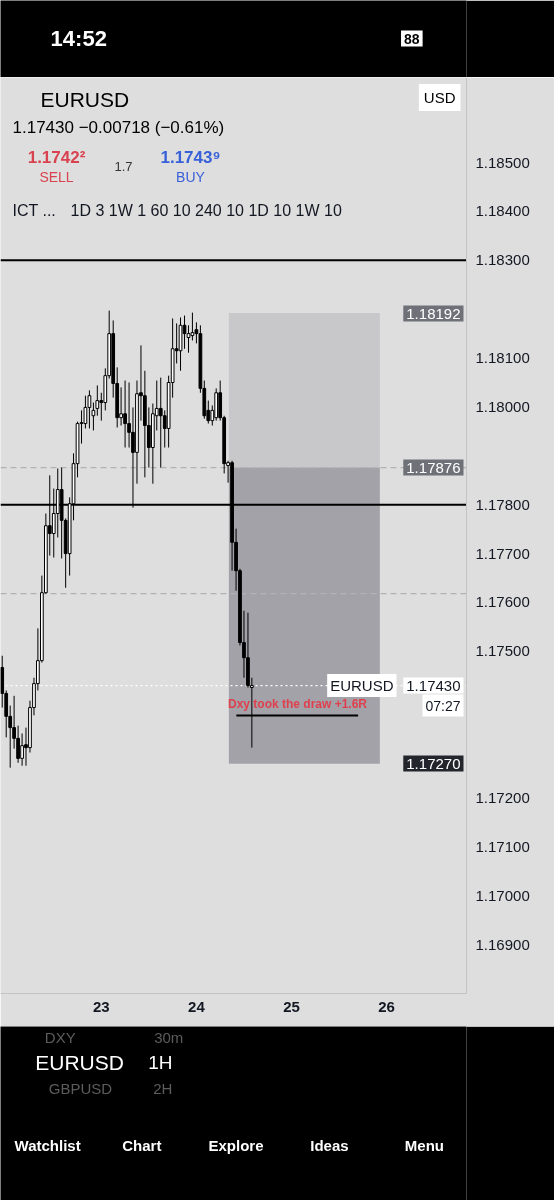 Image resolution: width=554 pixels, height=1200 pixels. Describe the element at coordinates (160, 1062) in the screenshot. I see `text: 1H` at that location.